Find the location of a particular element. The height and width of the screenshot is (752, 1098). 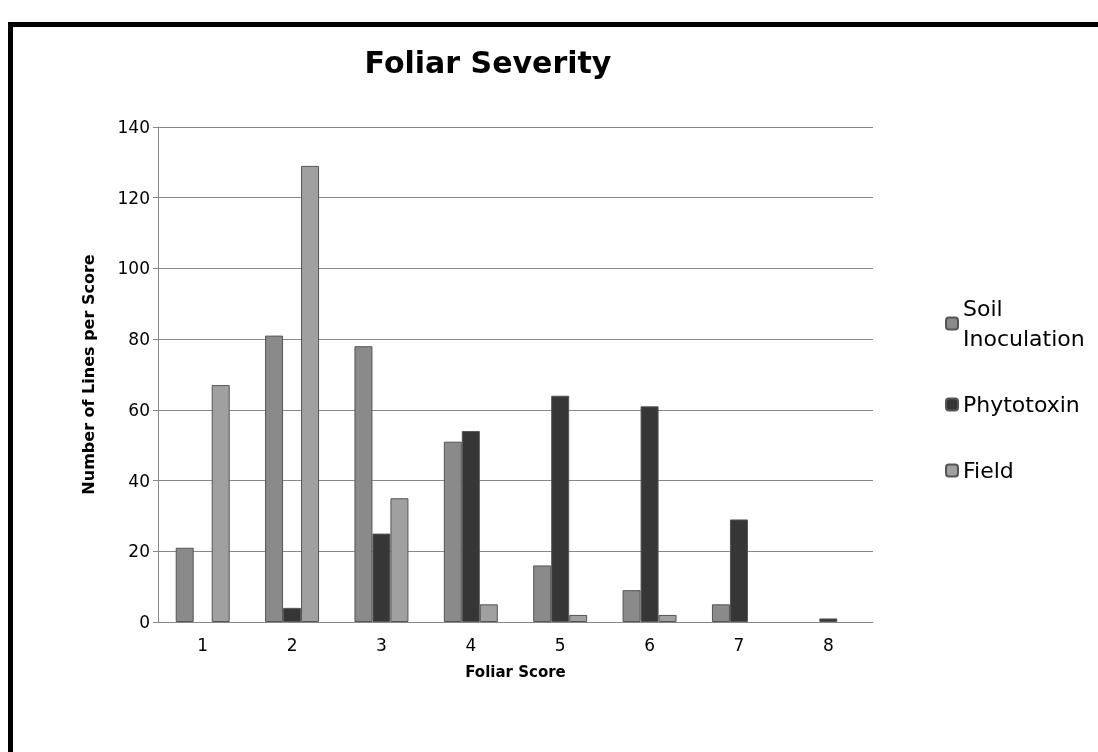

legend-label: Phytotoxin is located at coordinates (1021, 404).